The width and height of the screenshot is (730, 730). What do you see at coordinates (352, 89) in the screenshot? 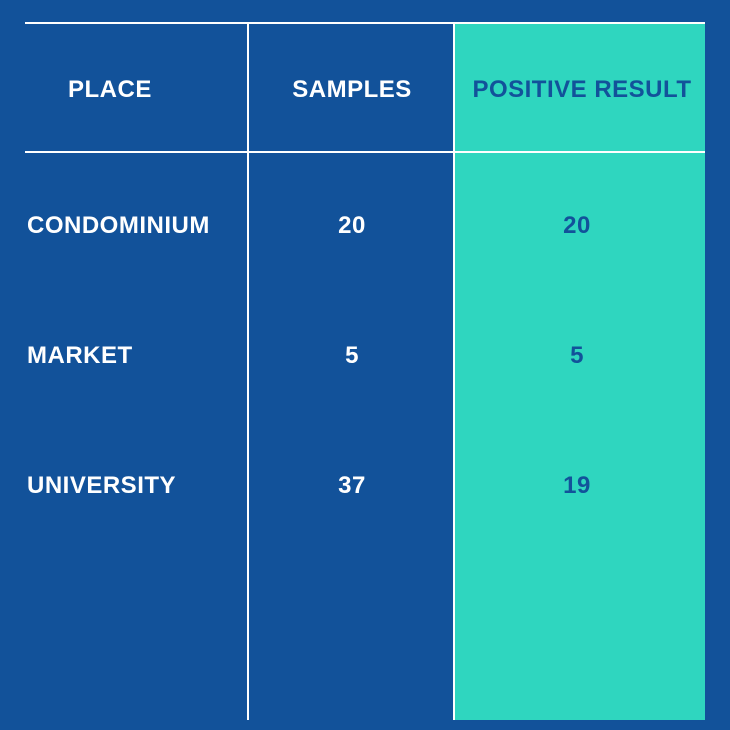
I see `header-samples: SAMPLES` at bounding box center [352, 89].